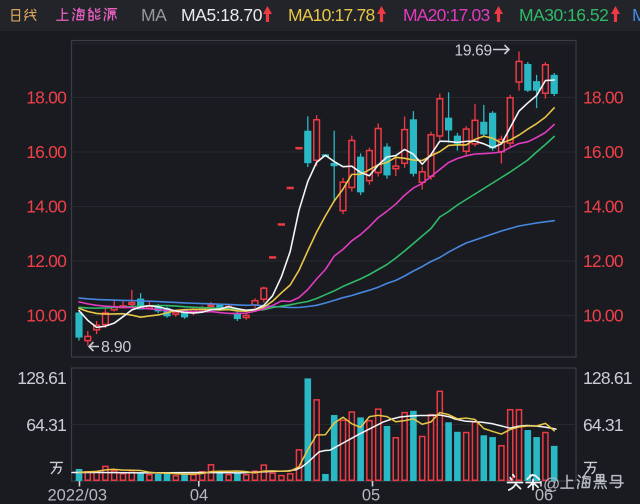 The width and height of the screenshot is (640, 504). What do you see at coordinates (222, 15) in the screenshot?
I see `svg-text: MA5:18.70` at bounding box center [222, 15].